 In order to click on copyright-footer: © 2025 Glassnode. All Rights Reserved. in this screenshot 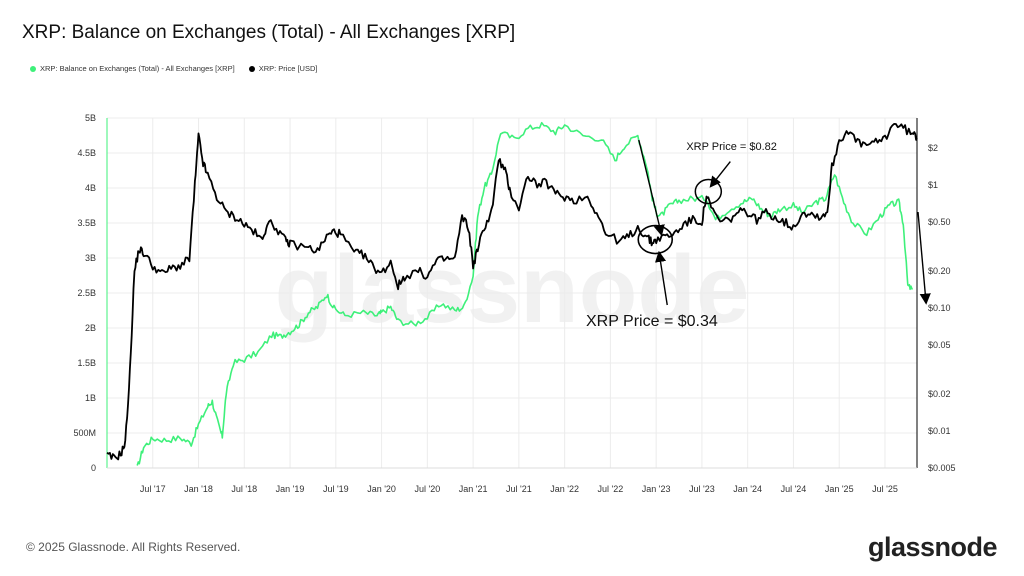, I will do `click(133, 547)`.